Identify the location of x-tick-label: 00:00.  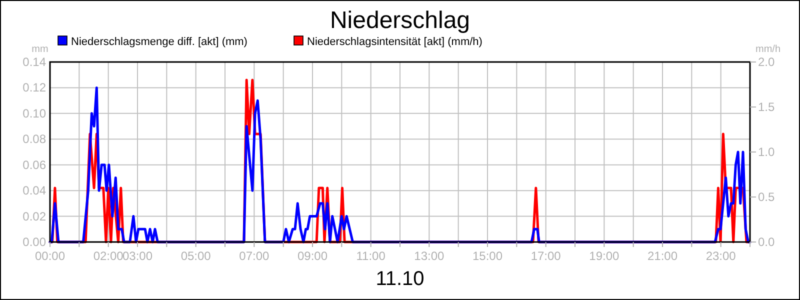
(50, 256).